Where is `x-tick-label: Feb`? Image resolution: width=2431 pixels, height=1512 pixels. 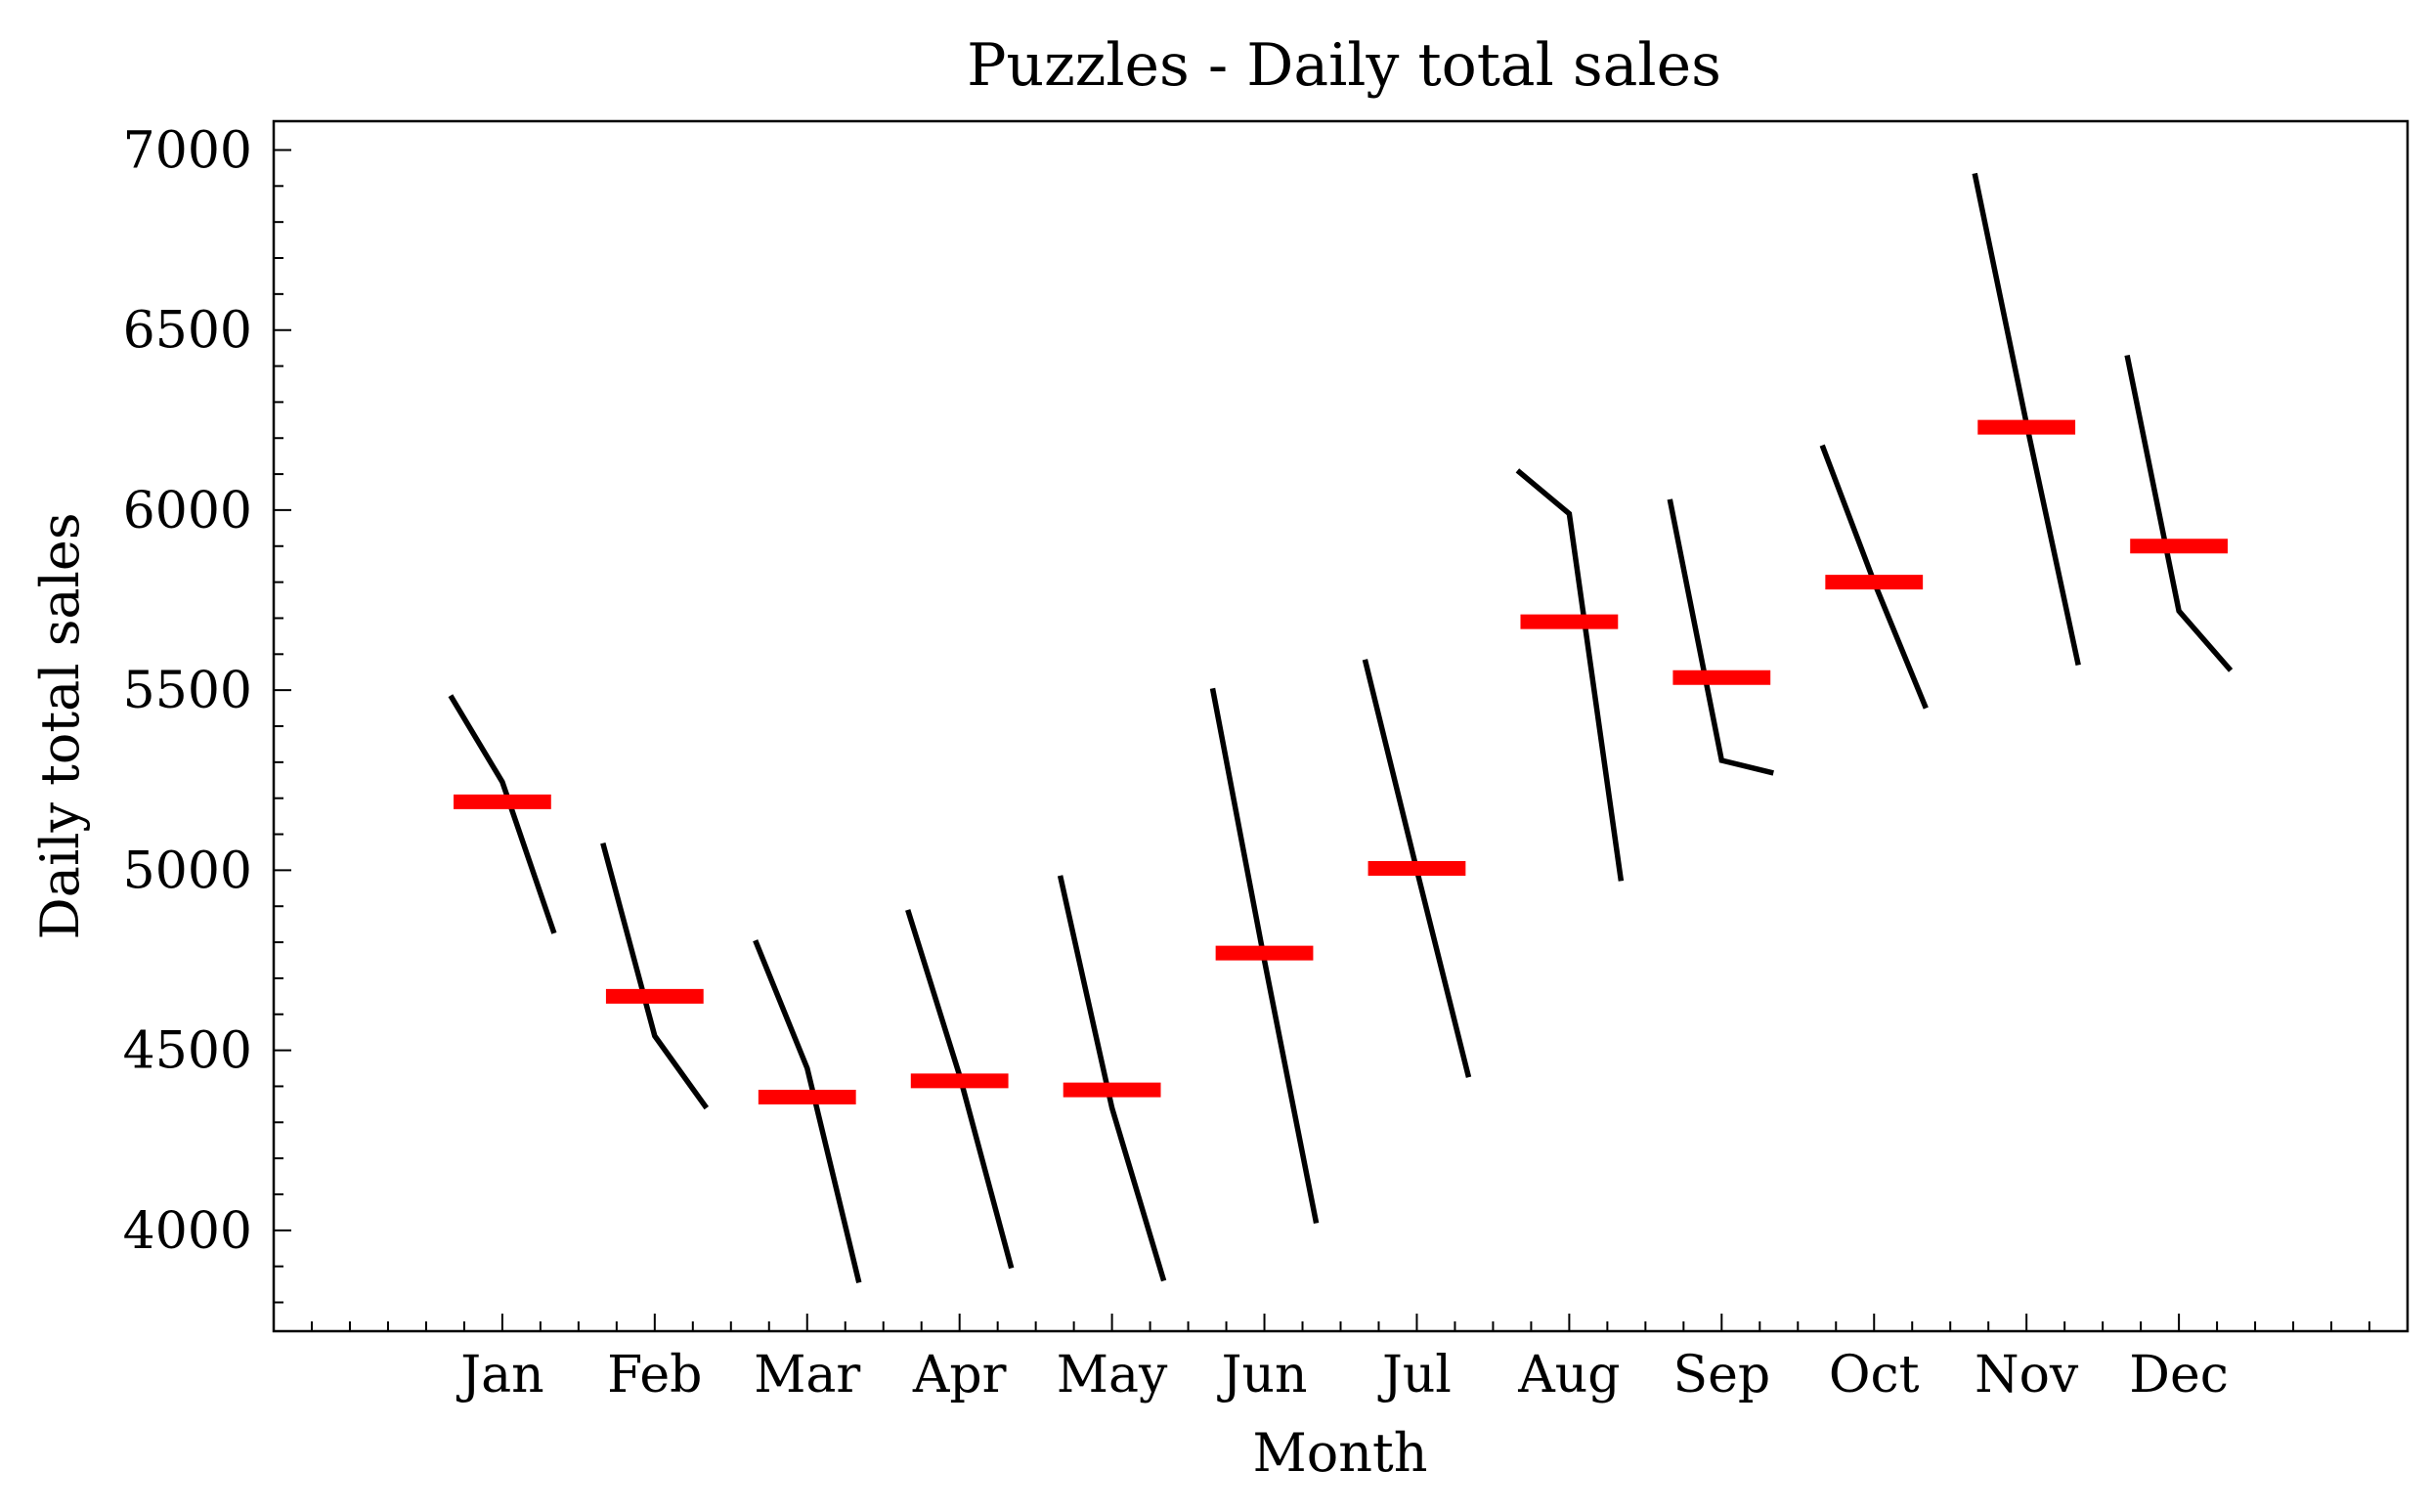 x-tick-label: Feb is located at coordinates (654, 1375).